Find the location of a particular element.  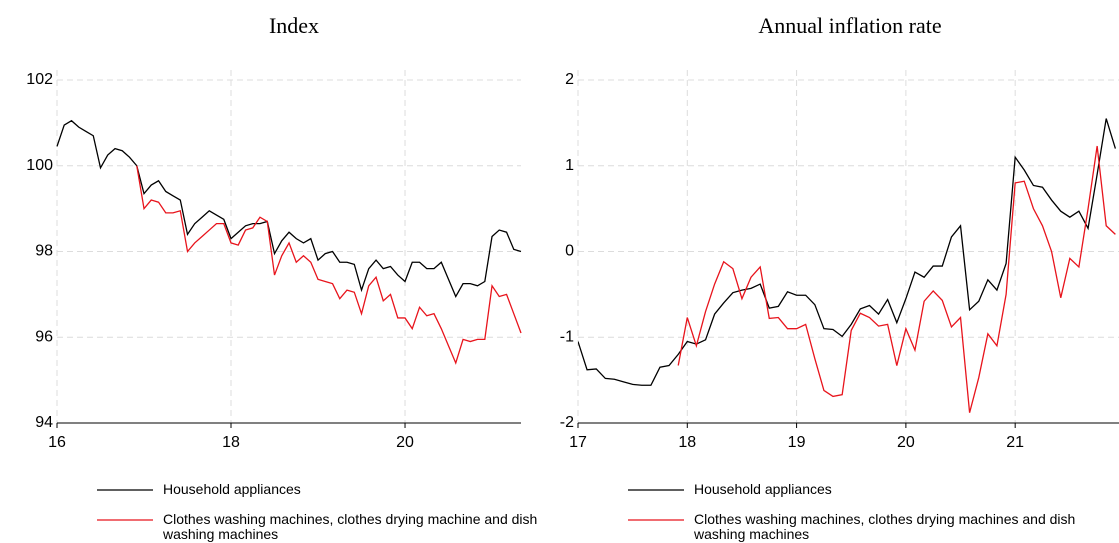

y-tick-label: -2 is located at coordinates (567, 422).